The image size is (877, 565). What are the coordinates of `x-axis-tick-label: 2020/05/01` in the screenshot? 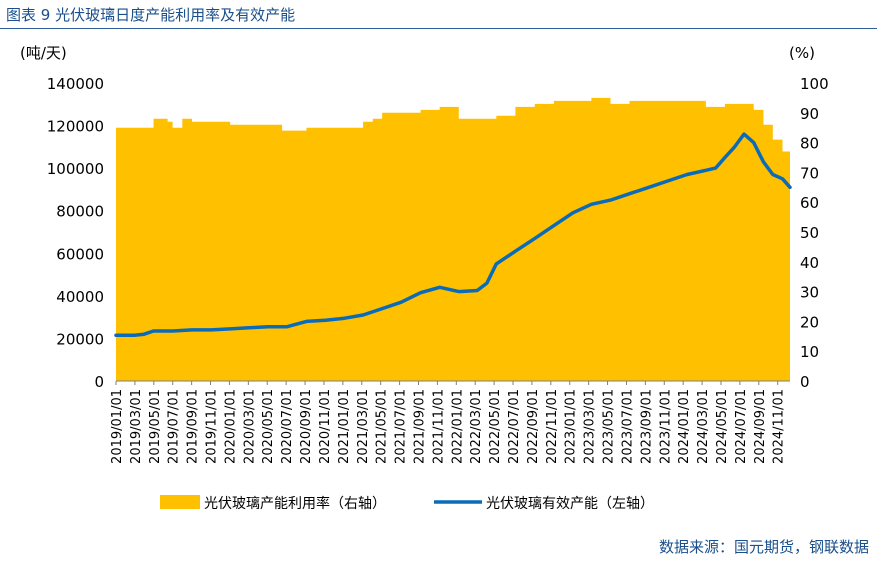 It's located at (268, 426).